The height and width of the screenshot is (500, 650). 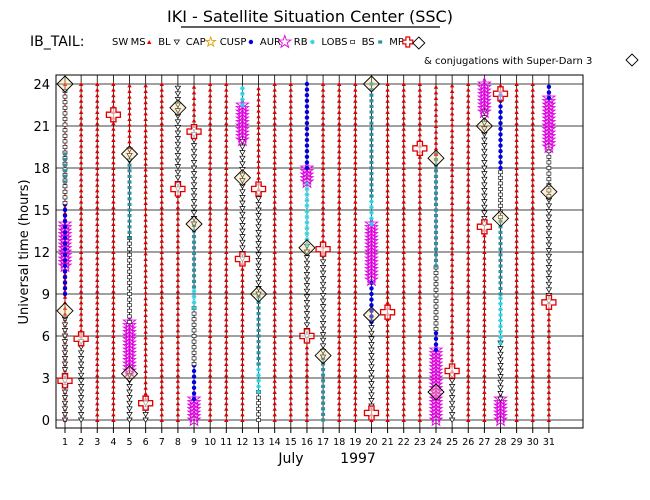 I want to click on conjugation-diamond, so click(x=323, y=355).